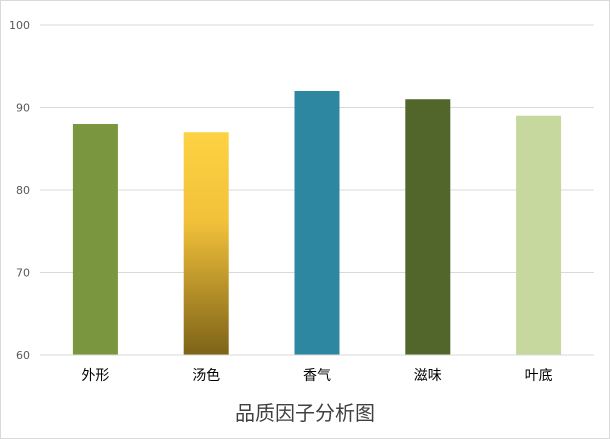 Image resolution: width=610 pixels, height=439 pixels. Describe the element at coordinates (305, 413) in the screenshot. I see `chart-title: 品质因子分析图` at that location.